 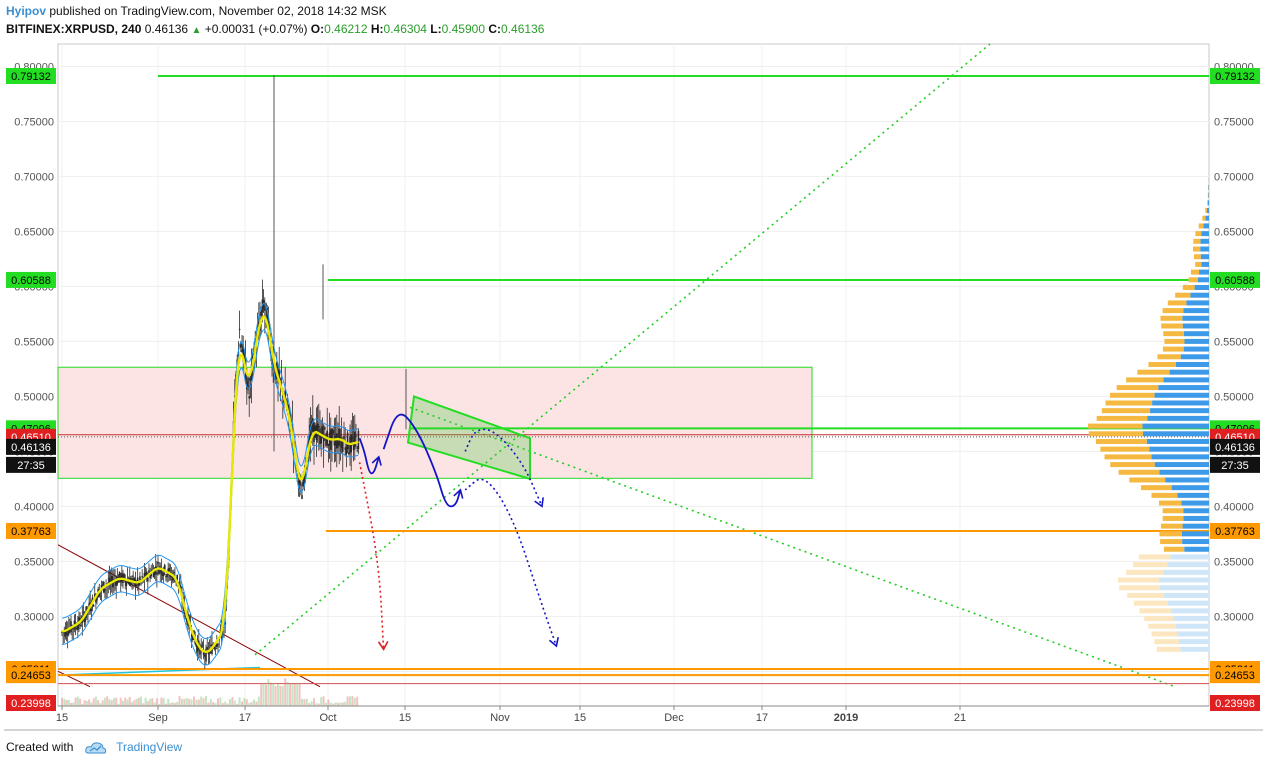 I want to click on x-tick-label: 17, so click(x=762, y=718).